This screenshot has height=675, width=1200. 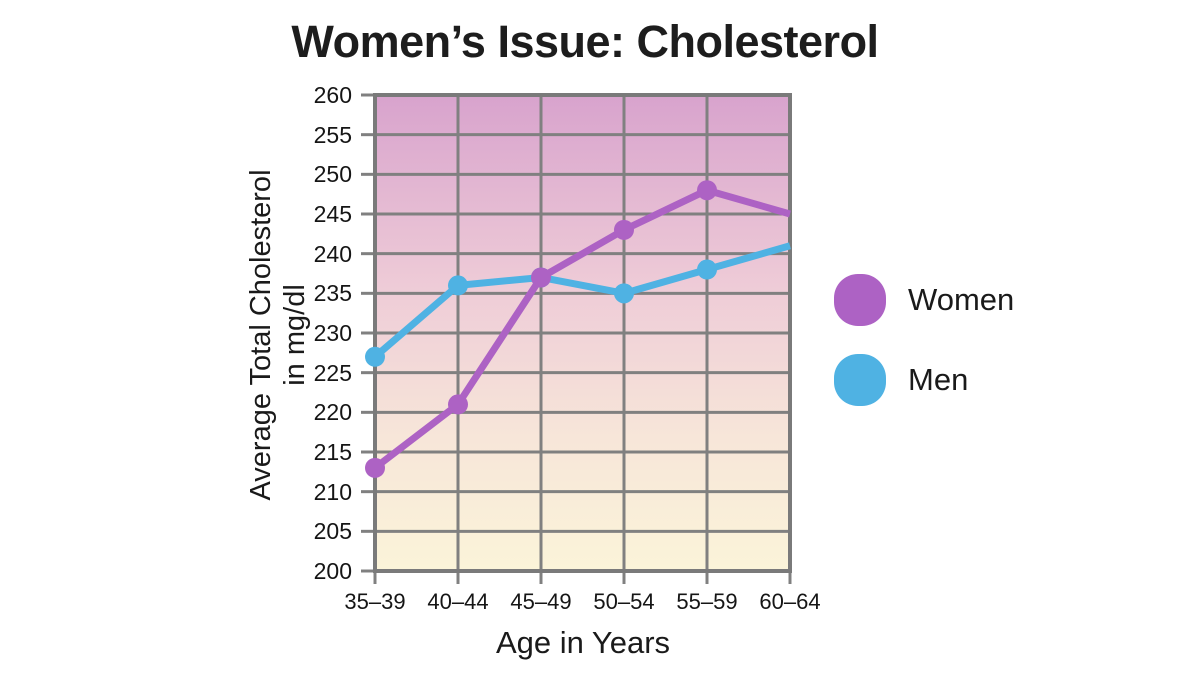 I want to click on legend-item-women: Women, so click(x=924, y=300).